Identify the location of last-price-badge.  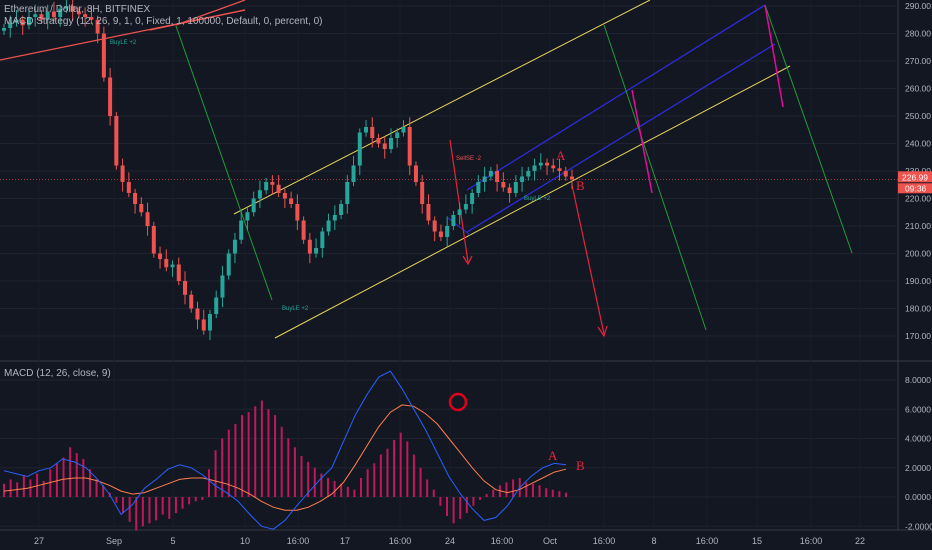
(915, 177).